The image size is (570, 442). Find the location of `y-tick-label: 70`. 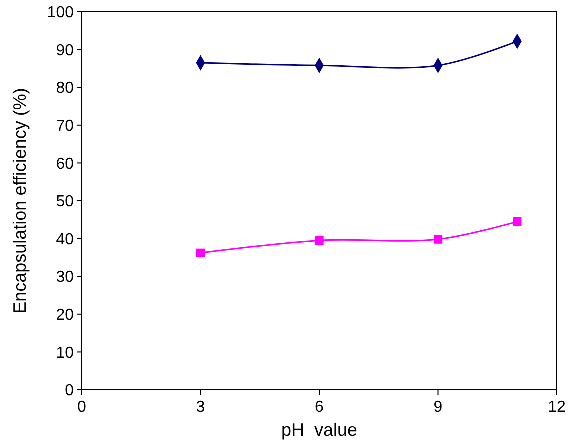

y-tick-label: 70 is located at coordinates (65, 126).